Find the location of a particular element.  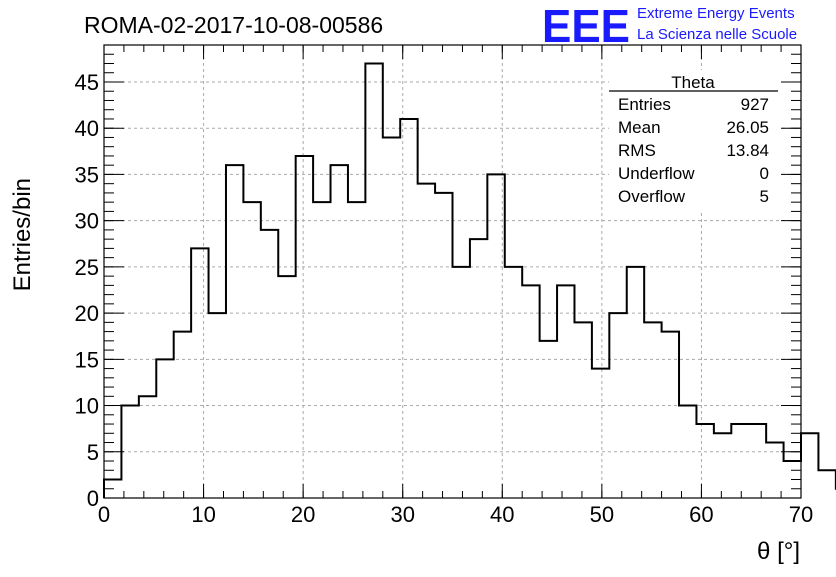

stats-value: 0 is located at coordinates (764, 173).